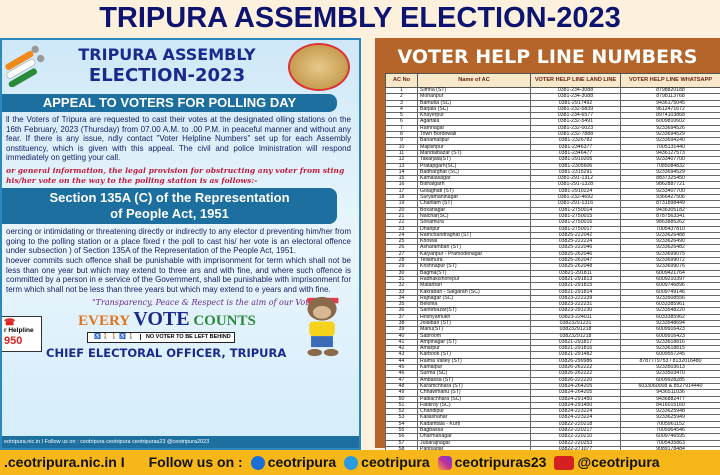 Image resolution: width=720 pixels, height=475 pixels. Describe the element at coordinates (169, 103) in the screenshot. I see `appeal-heading: APPEAL TO VOTERS FOR POLLING DAY` at that location.